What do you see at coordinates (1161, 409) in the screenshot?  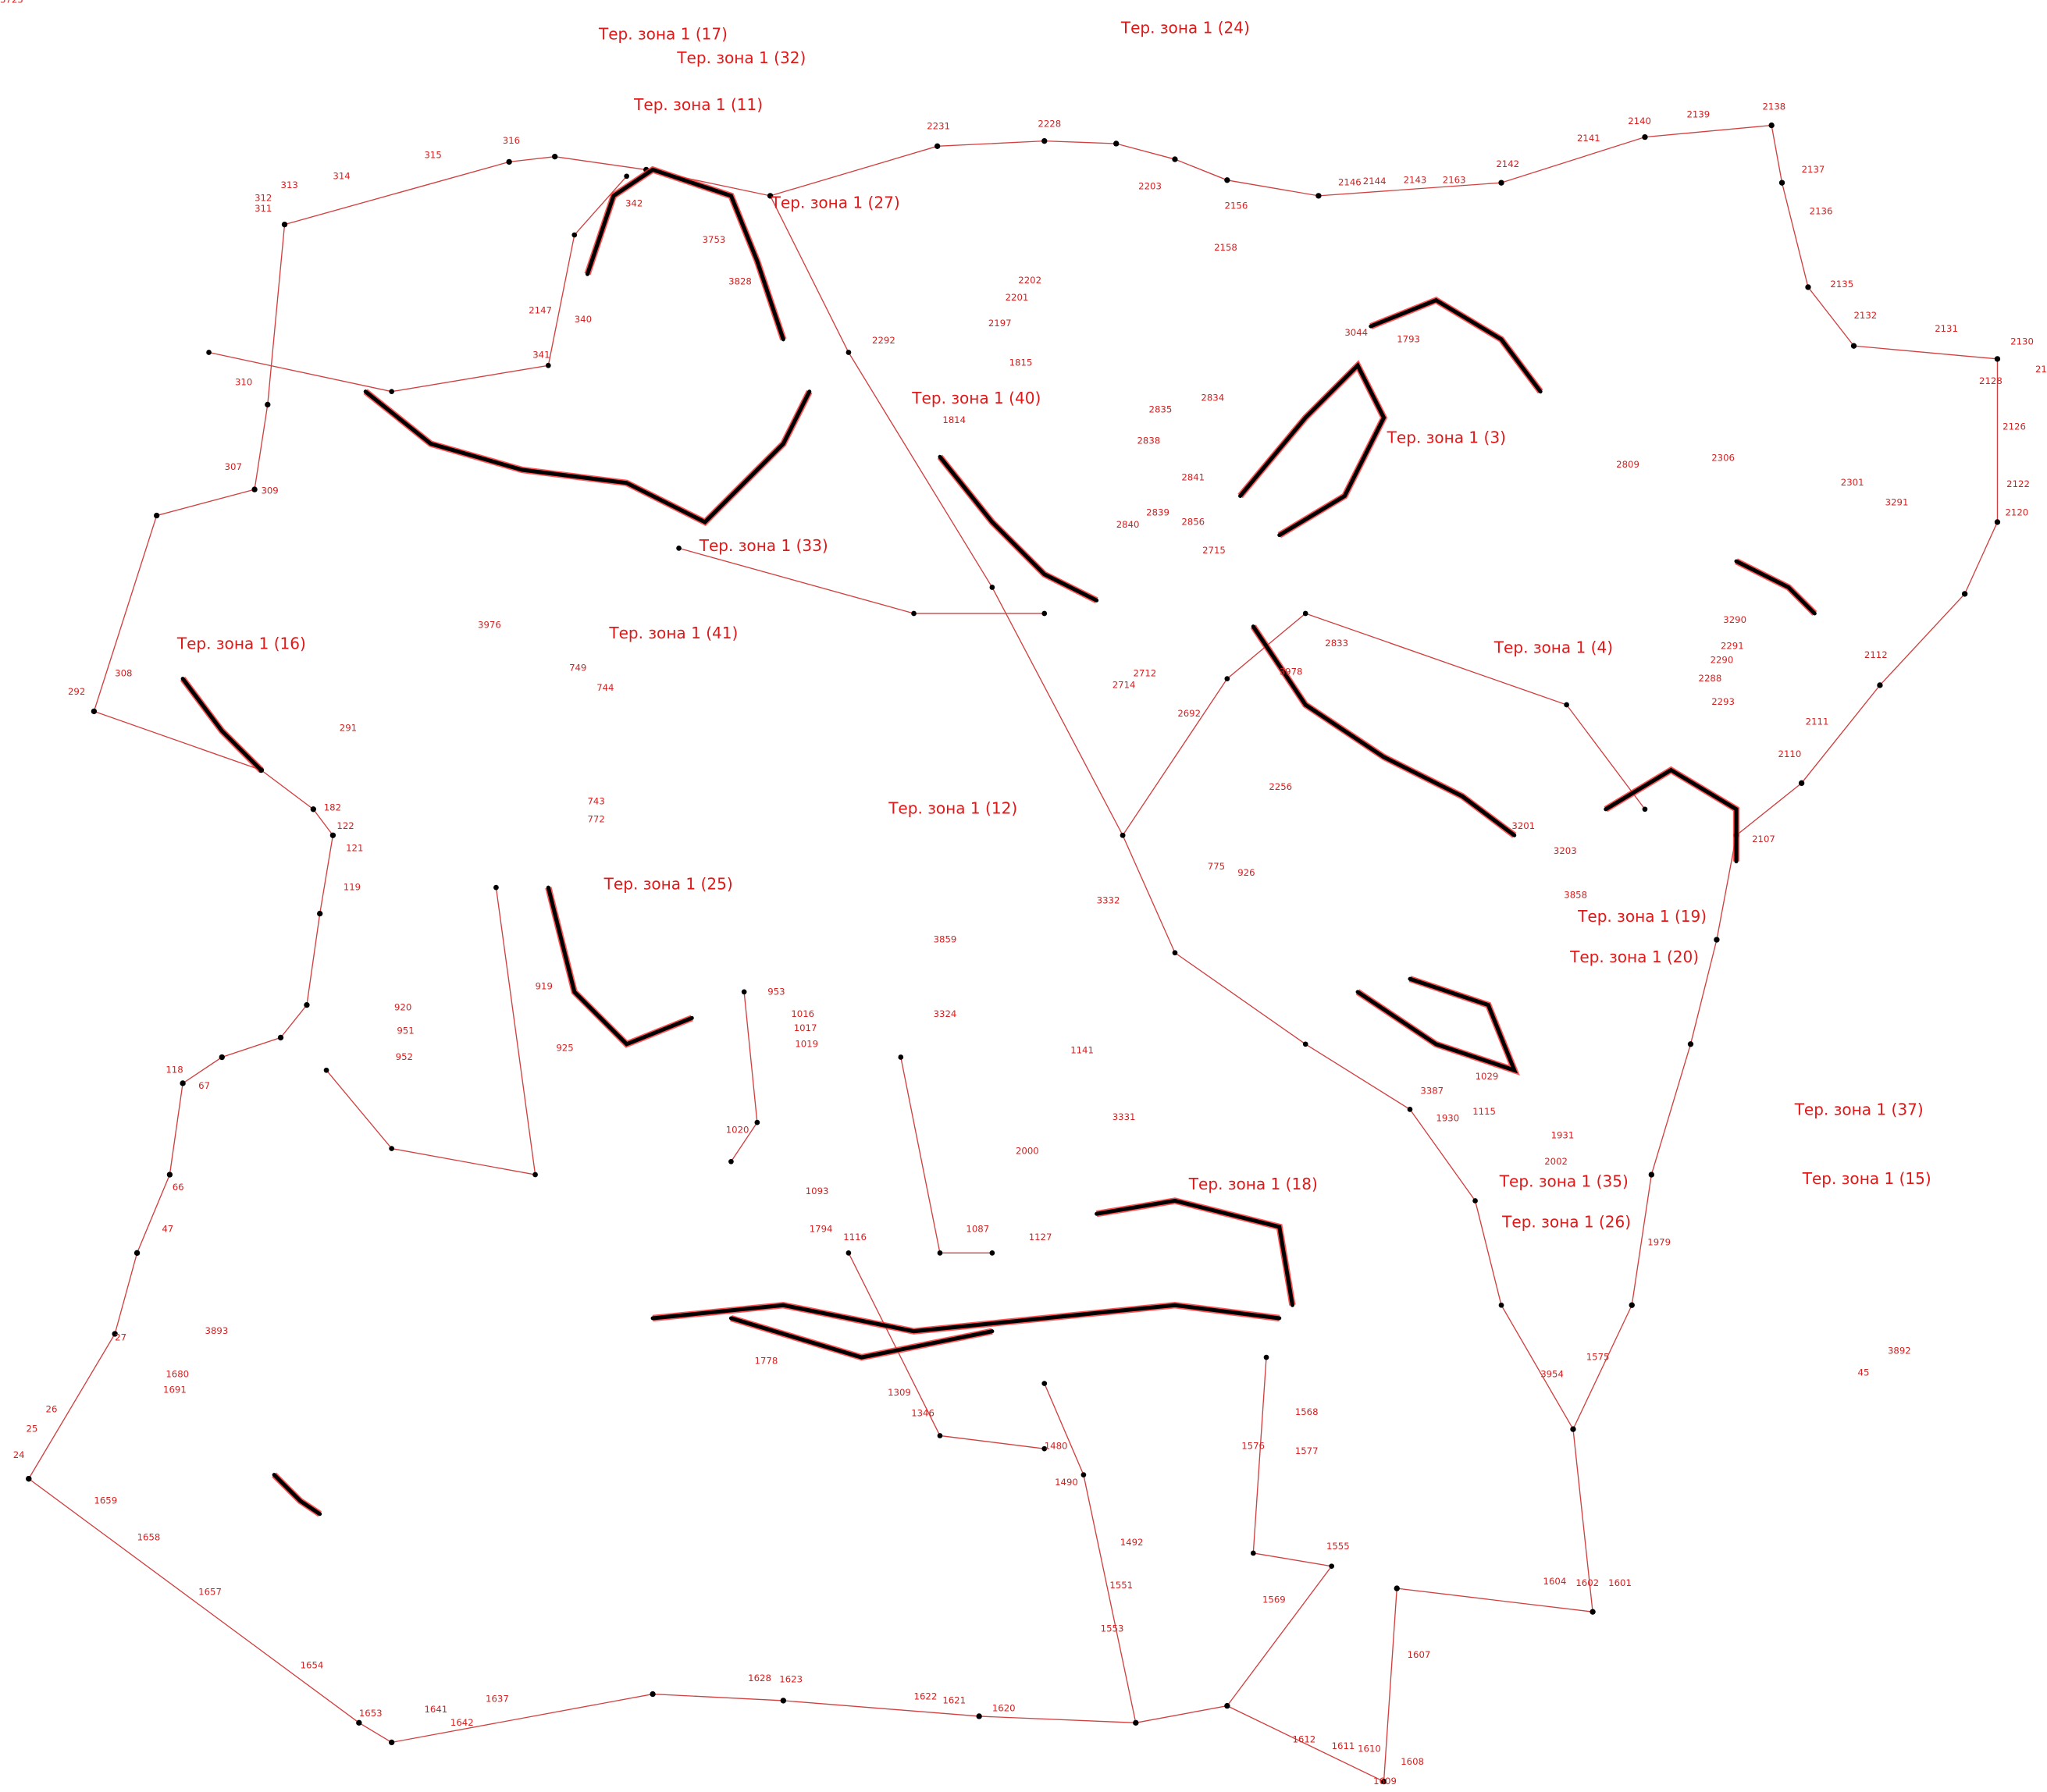 I see `point-label: 2835` at bounding box center [1161, 409].